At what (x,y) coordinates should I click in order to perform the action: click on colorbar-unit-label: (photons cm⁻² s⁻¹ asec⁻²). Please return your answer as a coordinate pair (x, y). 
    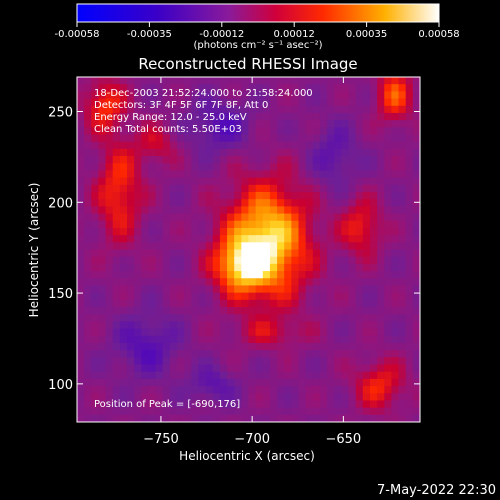
    Looking at the image, I should click on (257, 45).